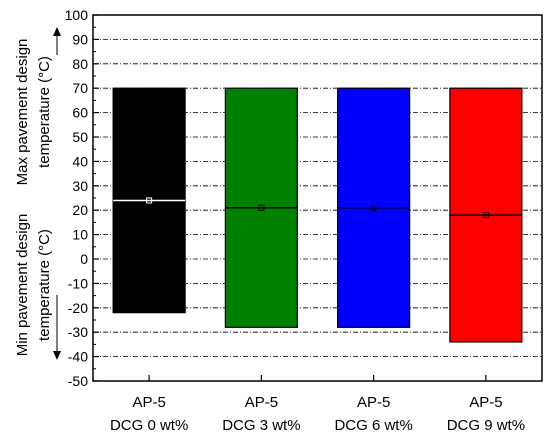 Image resolution: width=550 pixels, height=443 pixels. I want to click on y-axis-arrows, so click(57, 193).